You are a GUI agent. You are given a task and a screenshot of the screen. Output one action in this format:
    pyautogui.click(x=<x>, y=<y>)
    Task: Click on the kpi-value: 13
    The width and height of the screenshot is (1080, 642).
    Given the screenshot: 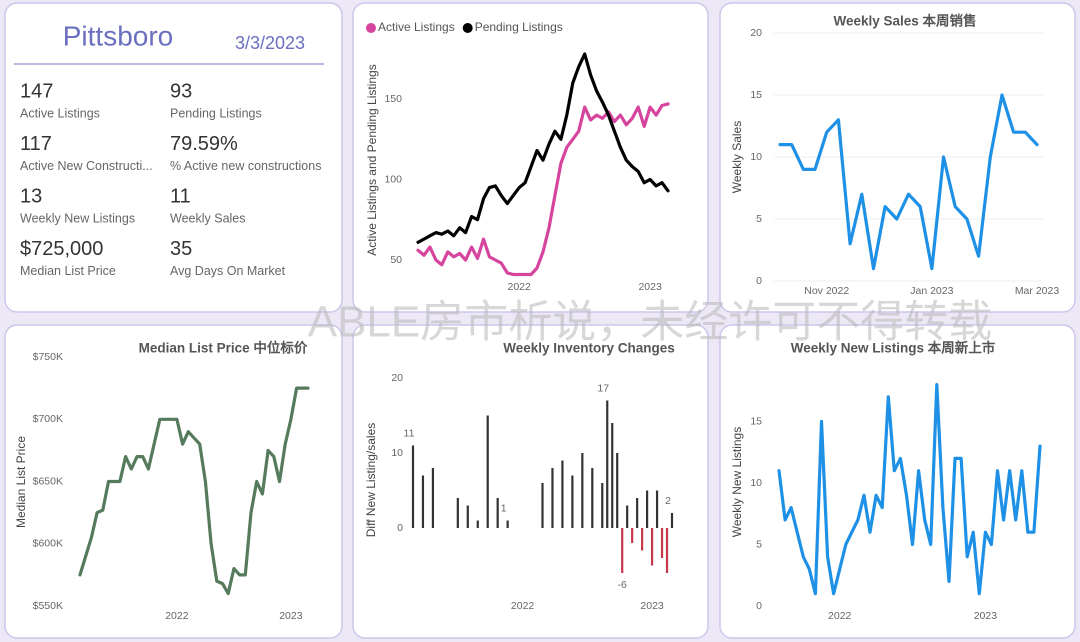 What is the action you would take?
    pyautogui.click(x=31, y=196)
    